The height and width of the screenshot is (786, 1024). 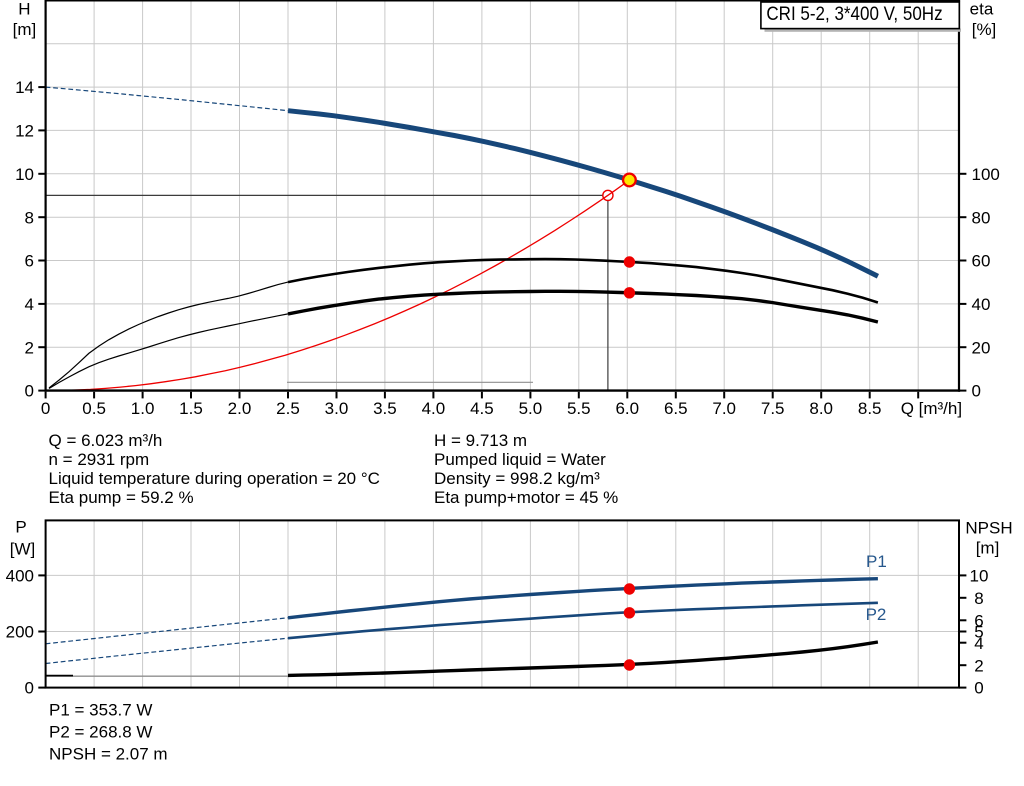 I want to click on svg-text: n = 2931 rpm, so click(x=99, y=459).